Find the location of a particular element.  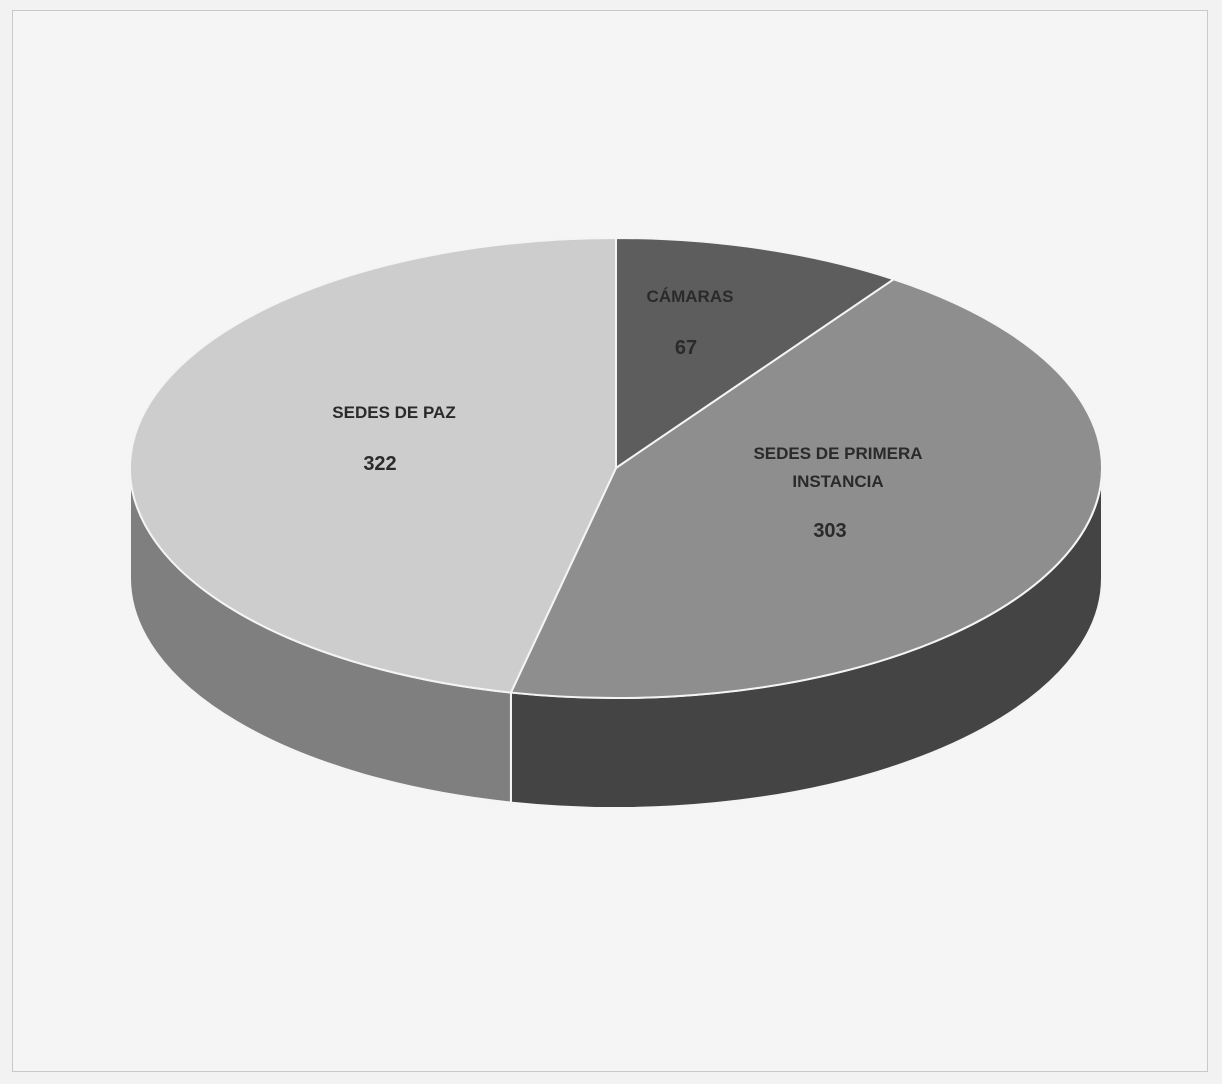

slice-label-2-line-1: SEDES DE PRIMERA is located at coordinates (837, 453).